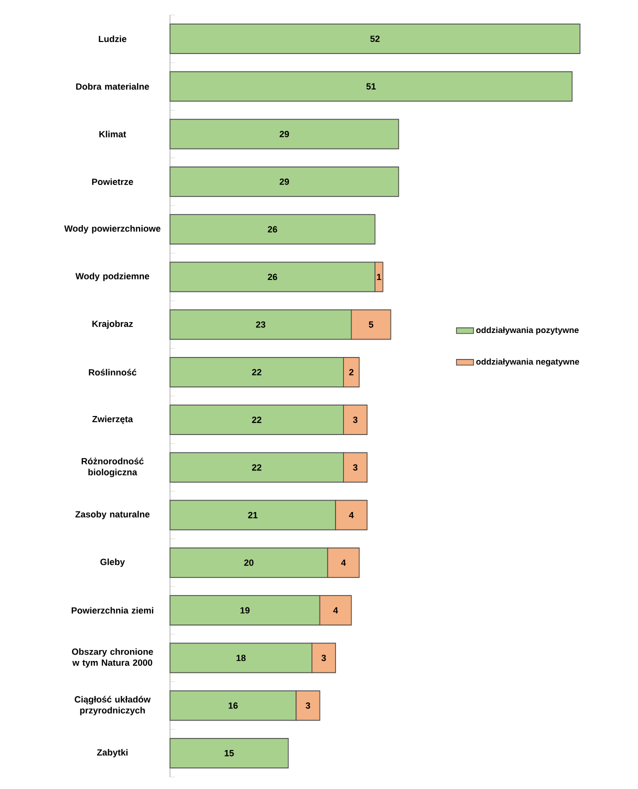 The height and width of the screenshot is (789, 638). I want to click on y-tick-label: Obszary chronione w tym Natura 2000, so click(113, 658).